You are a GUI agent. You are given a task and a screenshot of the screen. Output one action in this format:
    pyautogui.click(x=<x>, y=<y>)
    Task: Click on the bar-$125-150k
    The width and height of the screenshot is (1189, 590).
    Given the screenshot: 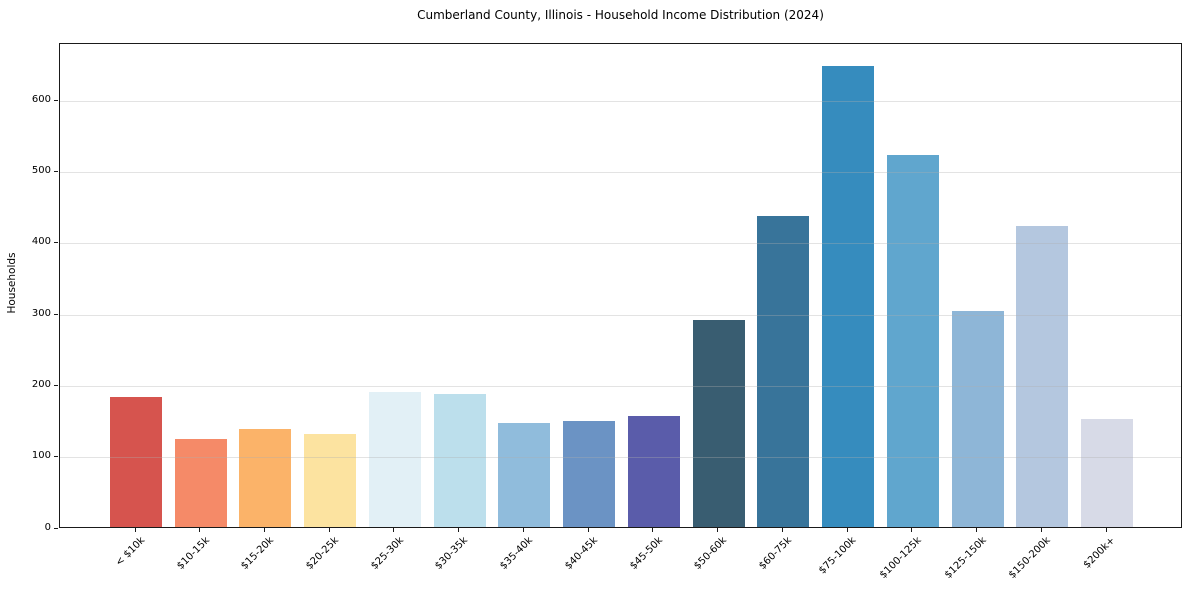 What is the action you would take?
    pyautogui.click(x=977, y=418)
    